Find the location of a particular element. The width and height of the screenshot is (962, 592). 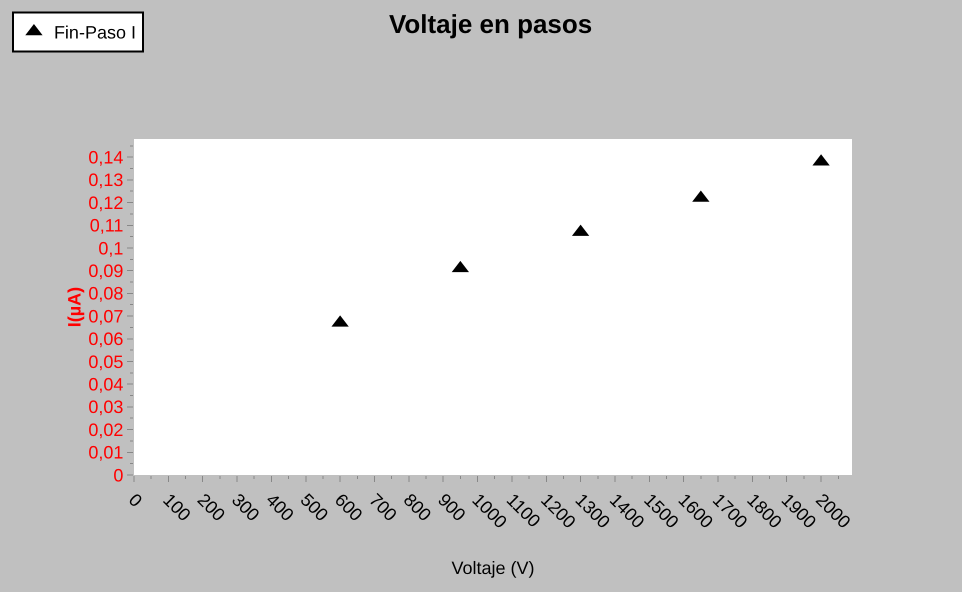

x-tick-label: 100 is located at coordinates (177, 508).